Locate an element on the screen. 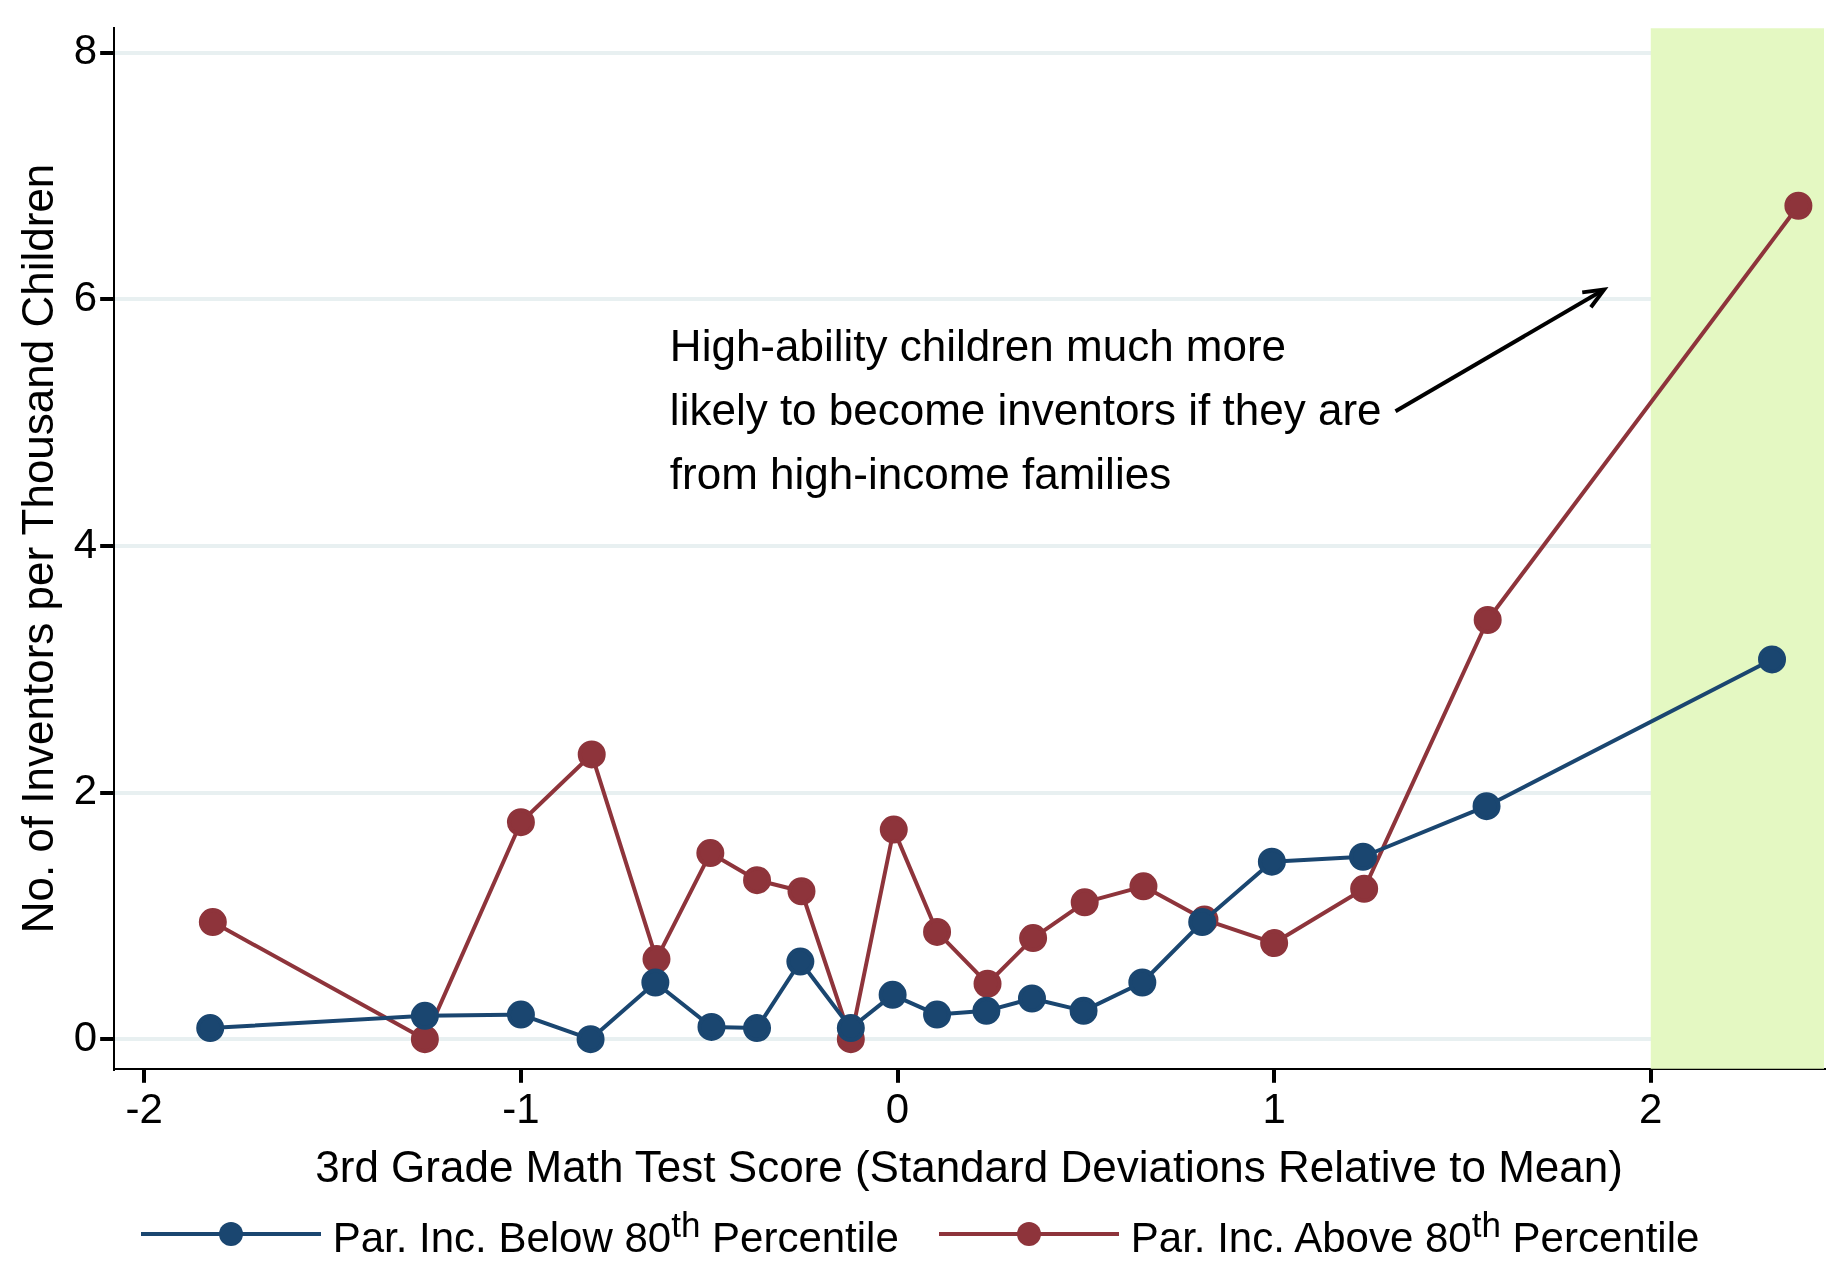 This screenshot has width=1840, height=1277. x-tick-label: -2 is located at coordinates (144, 1108).